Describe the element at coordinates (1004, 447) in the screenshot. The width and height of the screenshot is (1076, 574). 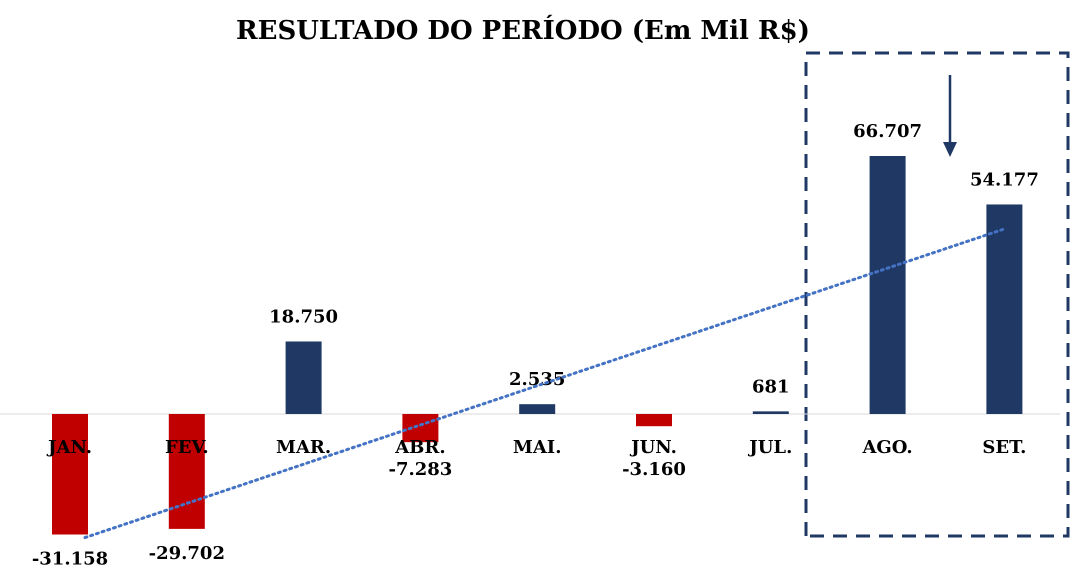
I see `x-tick-label: SET.` at that location.